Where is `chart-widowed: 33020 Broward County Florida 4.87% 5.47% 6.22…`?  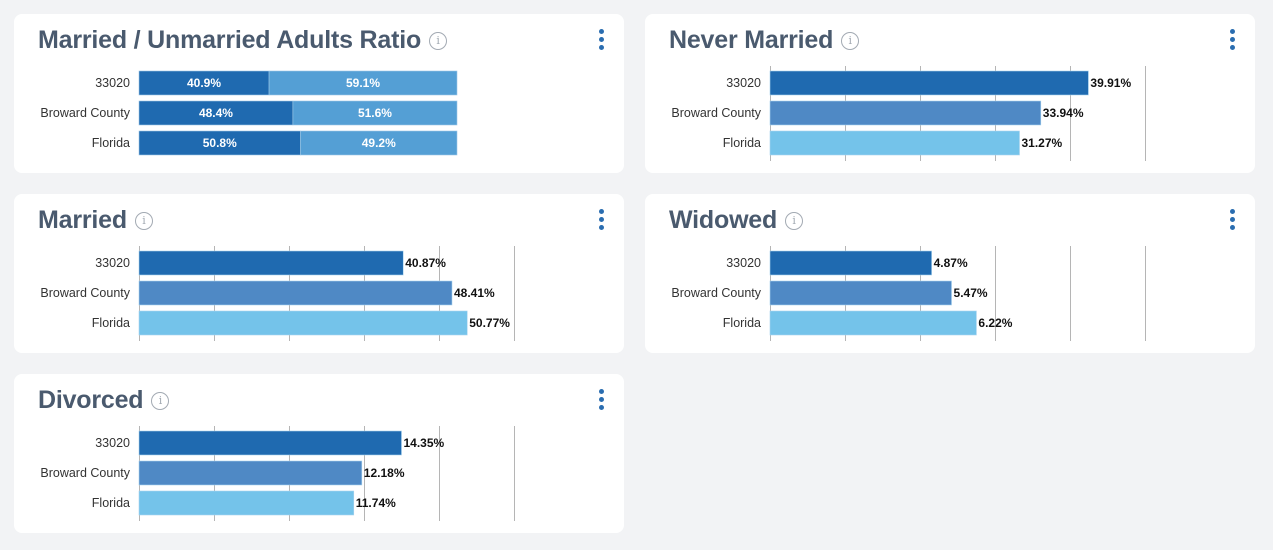 chart-widowed: 33020 Broward County Florida 4.87% 5.47% 6.22… is located at coordinates (950, 296).